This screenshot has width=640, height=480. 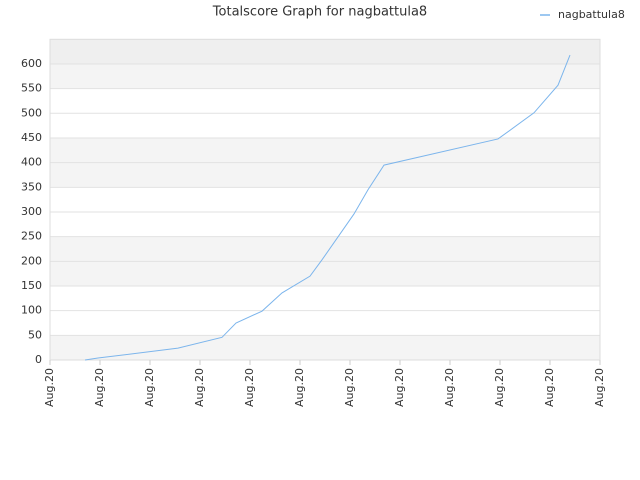 I want to click on y-tick-label: 100, so click(x=31, y=310).